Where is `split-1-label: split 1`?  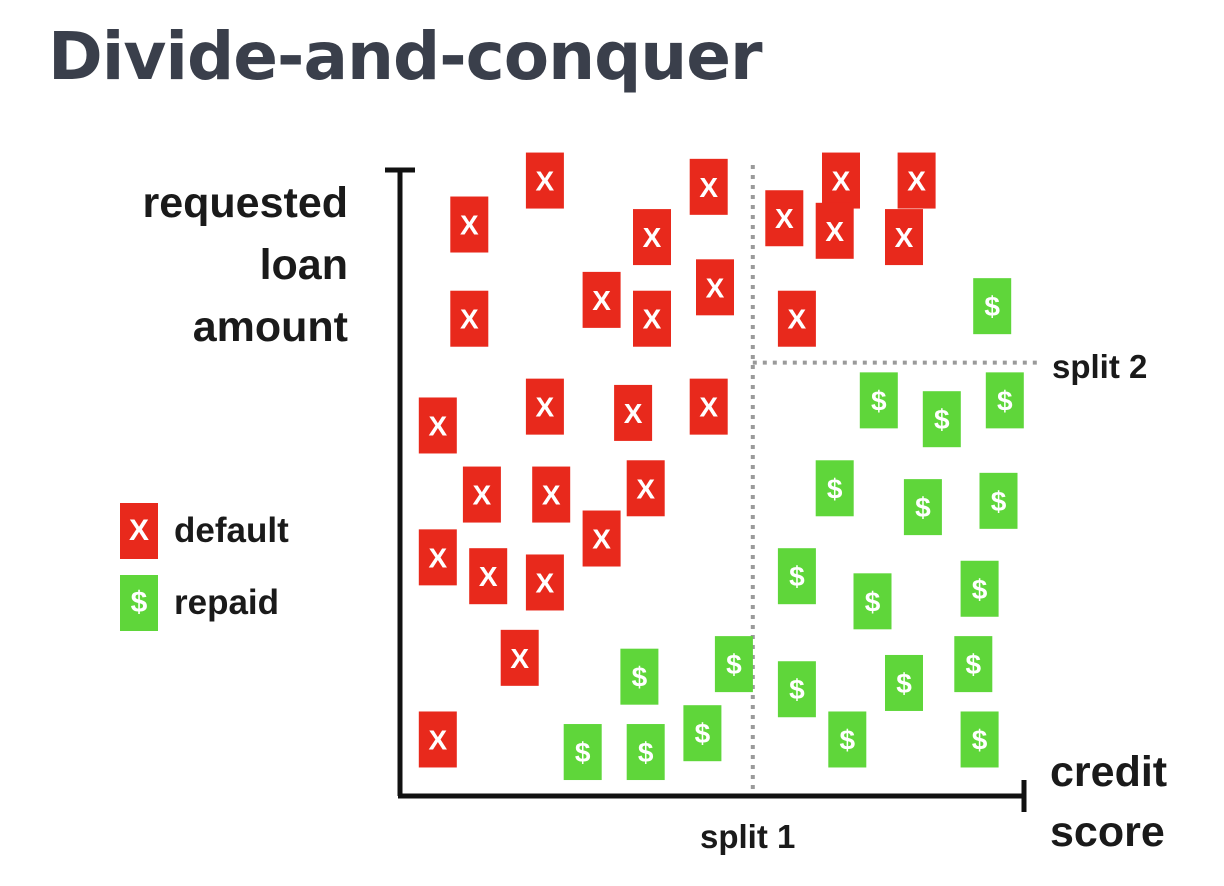 split-1-label: split 1 is located at coordinates (748, 836).